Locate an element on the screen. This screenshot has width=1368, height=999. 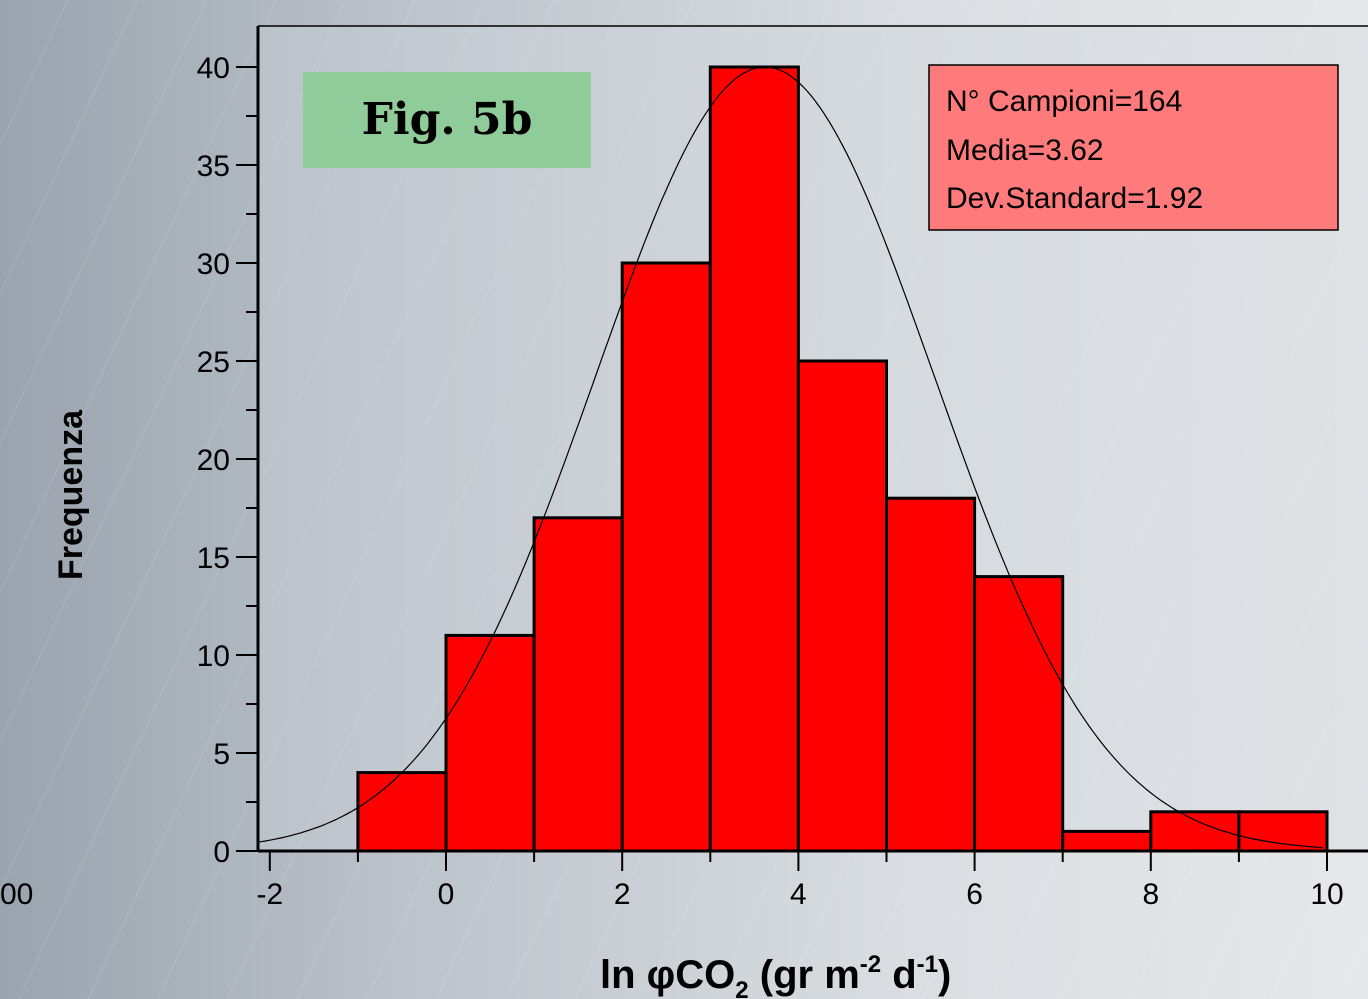
y-tick-label: 15 is located at coordinates (213, 558).